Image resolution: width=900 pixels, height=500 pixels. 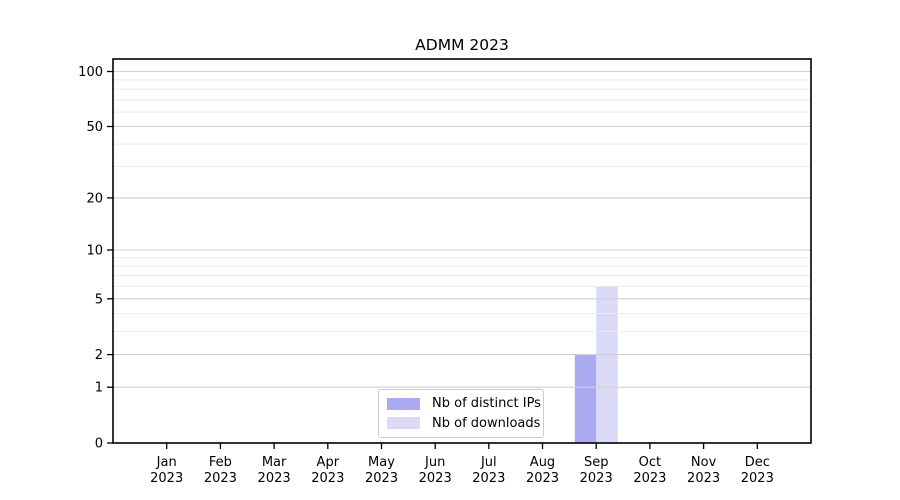 I want to click on legend-label-downloads: Nb of downloads, so click(x=486, y=423).